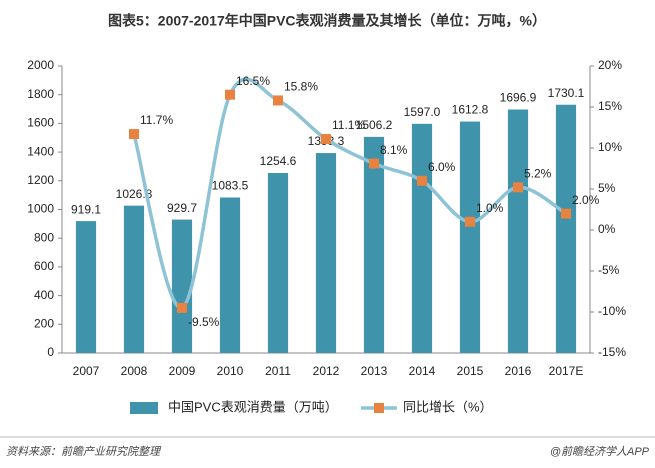  I want to click on x-tick-label: 2014, so click(422, 371).